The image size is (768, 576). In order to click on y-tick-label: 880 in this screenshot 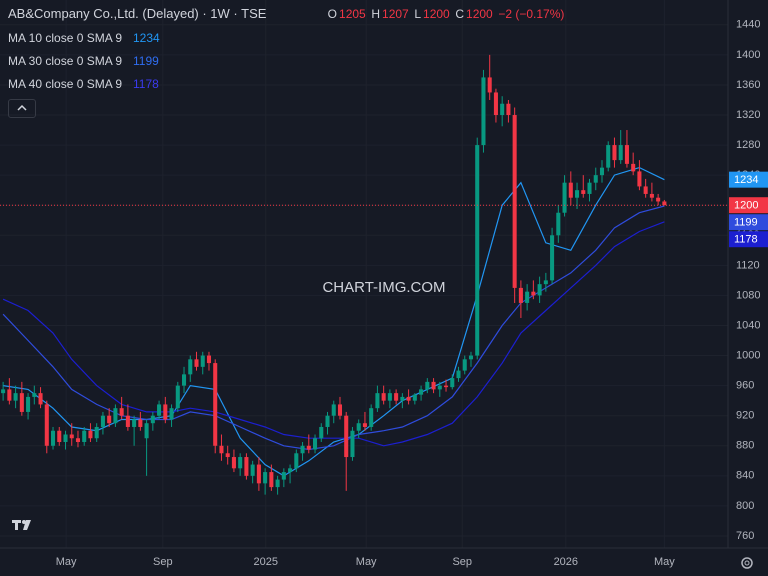, I will do `click(745, 446)`.